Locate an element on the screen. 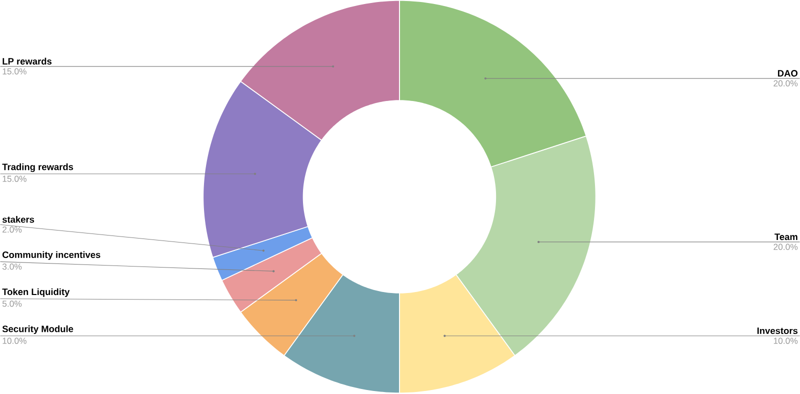 This screenshot has height=394, width=800. slice-label: Community incentives is located at coordinates (51, 255).